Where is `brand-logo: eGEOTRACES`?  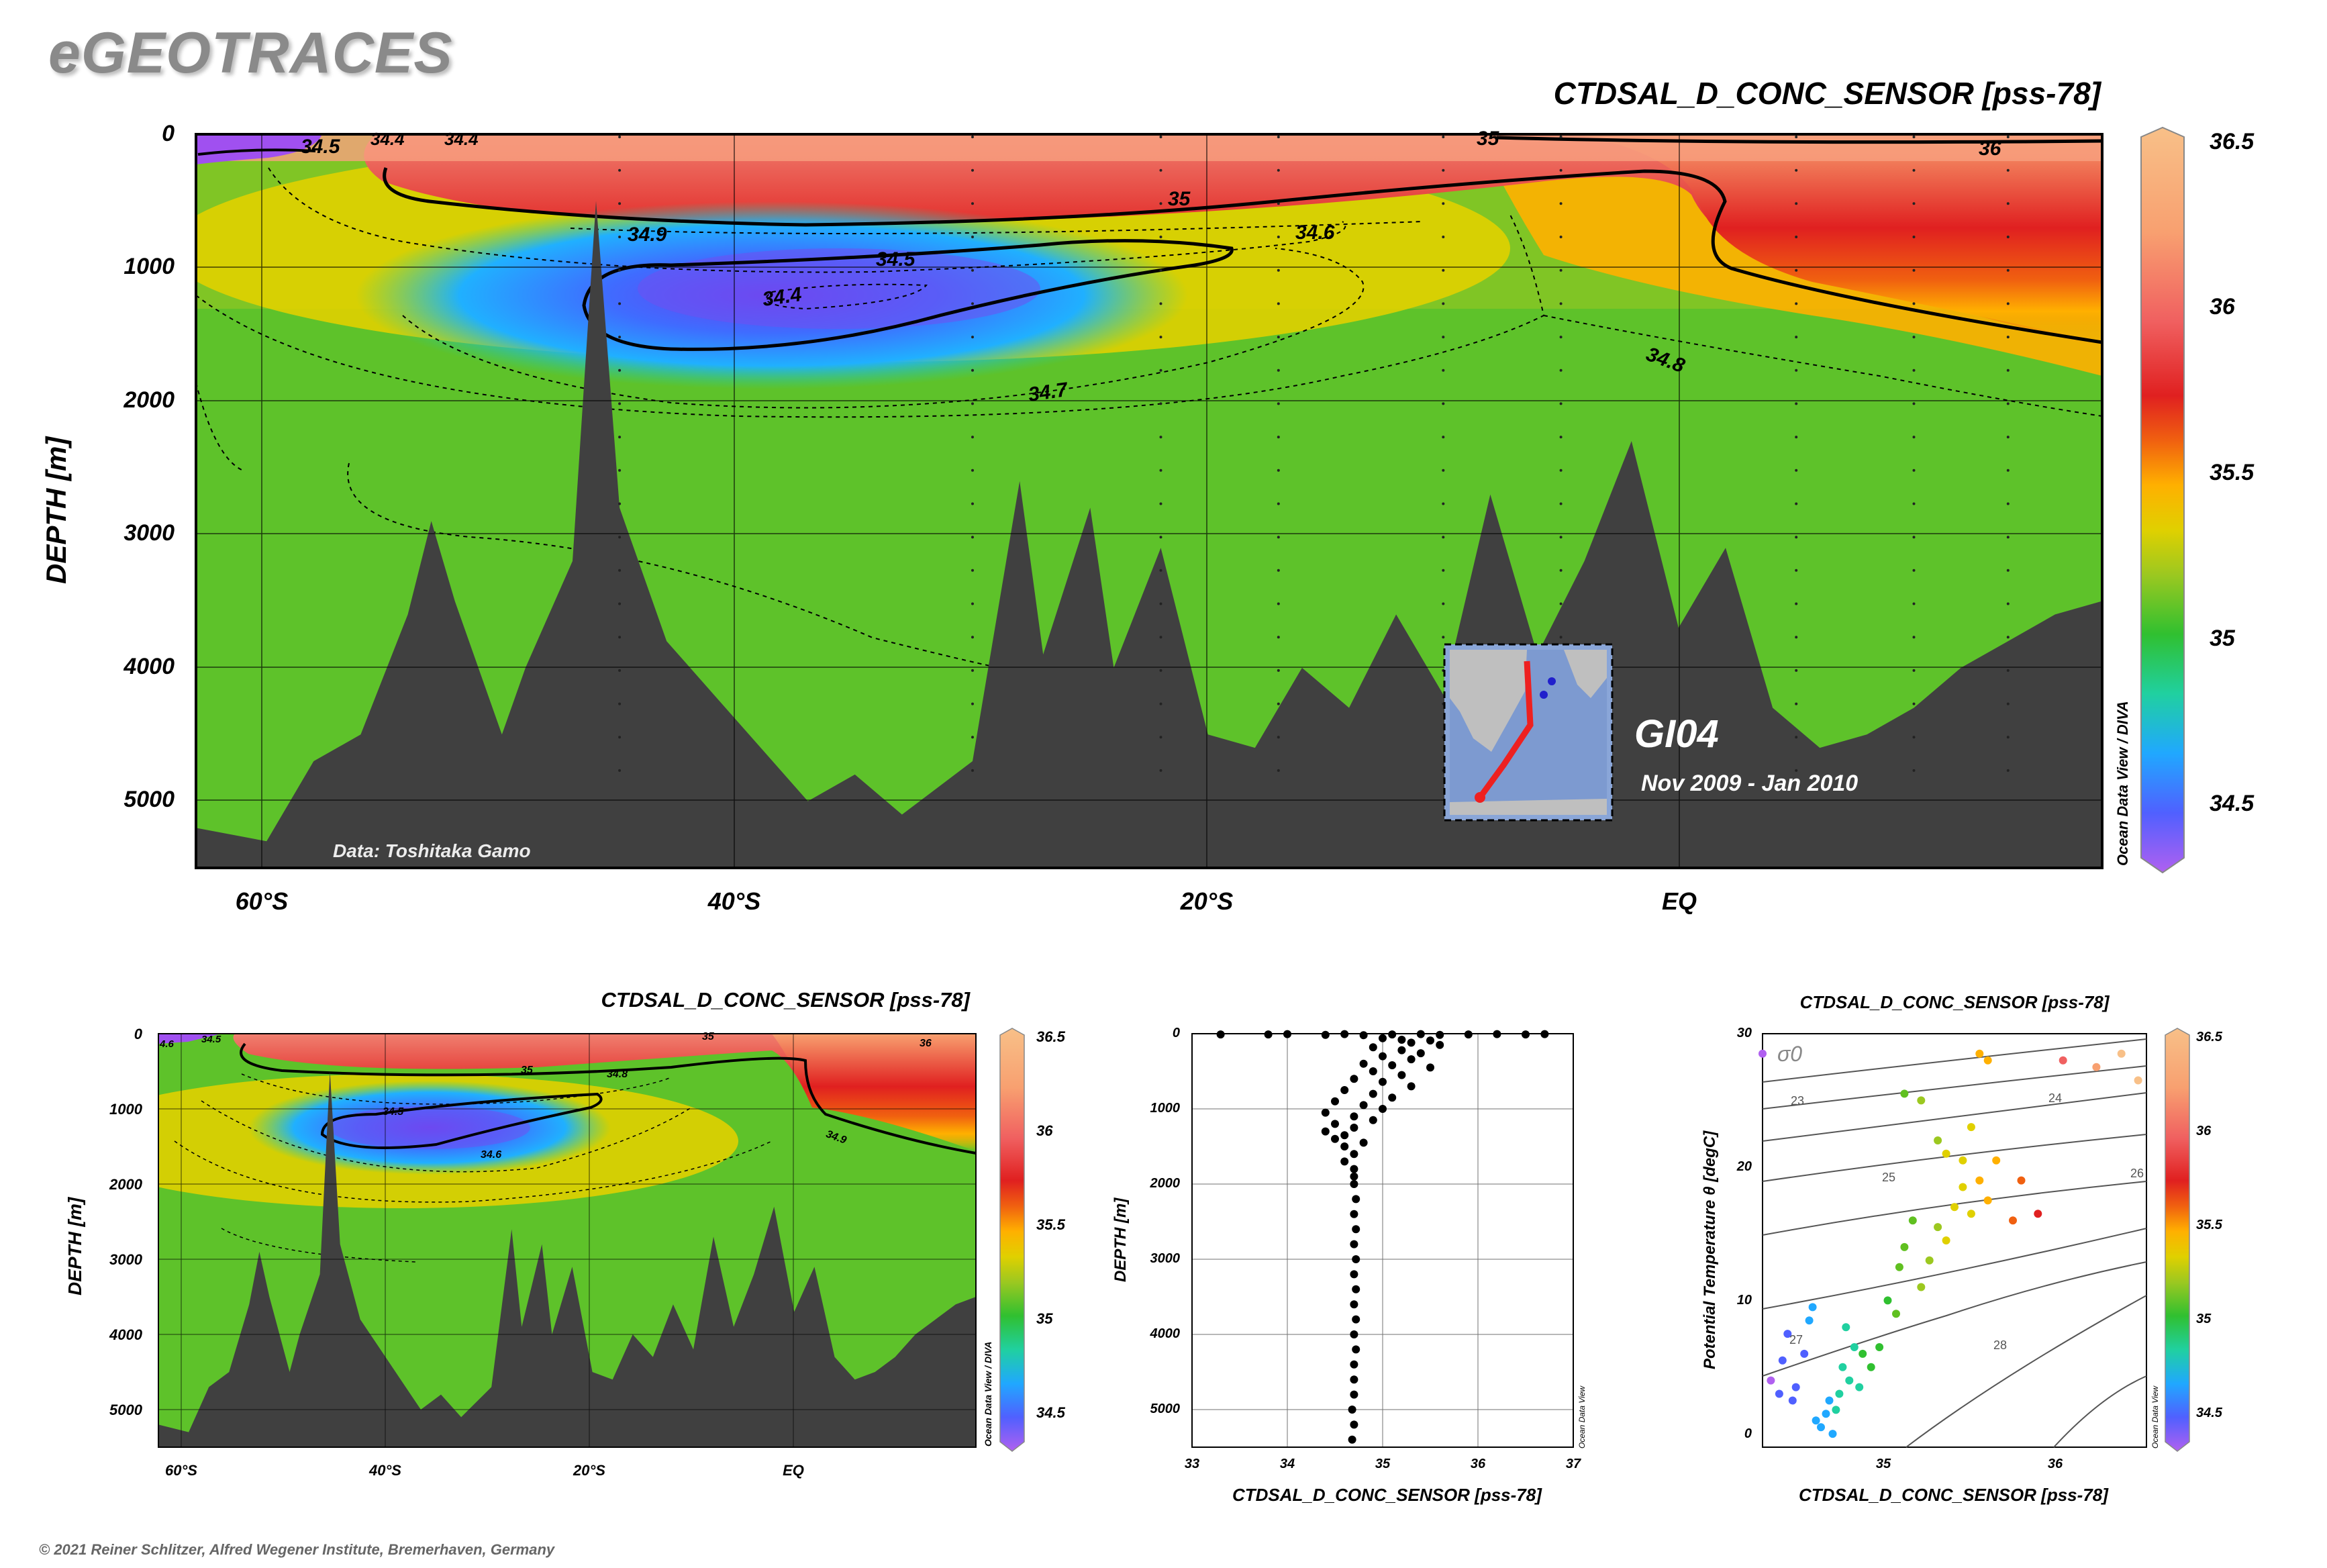
brand-logo: eGEOTRACES is located at coordinates (250, 53).